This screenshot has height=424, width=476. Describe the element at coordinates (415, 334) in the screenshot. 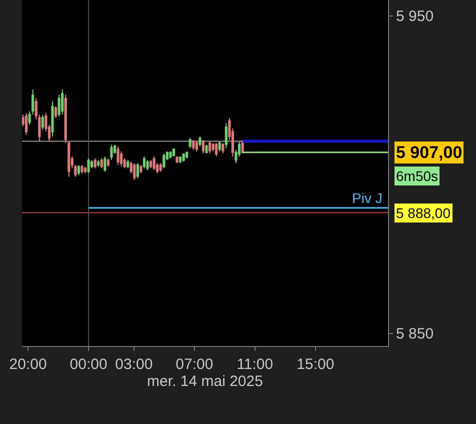

I see `y-tick-label: 5 850` at that location.